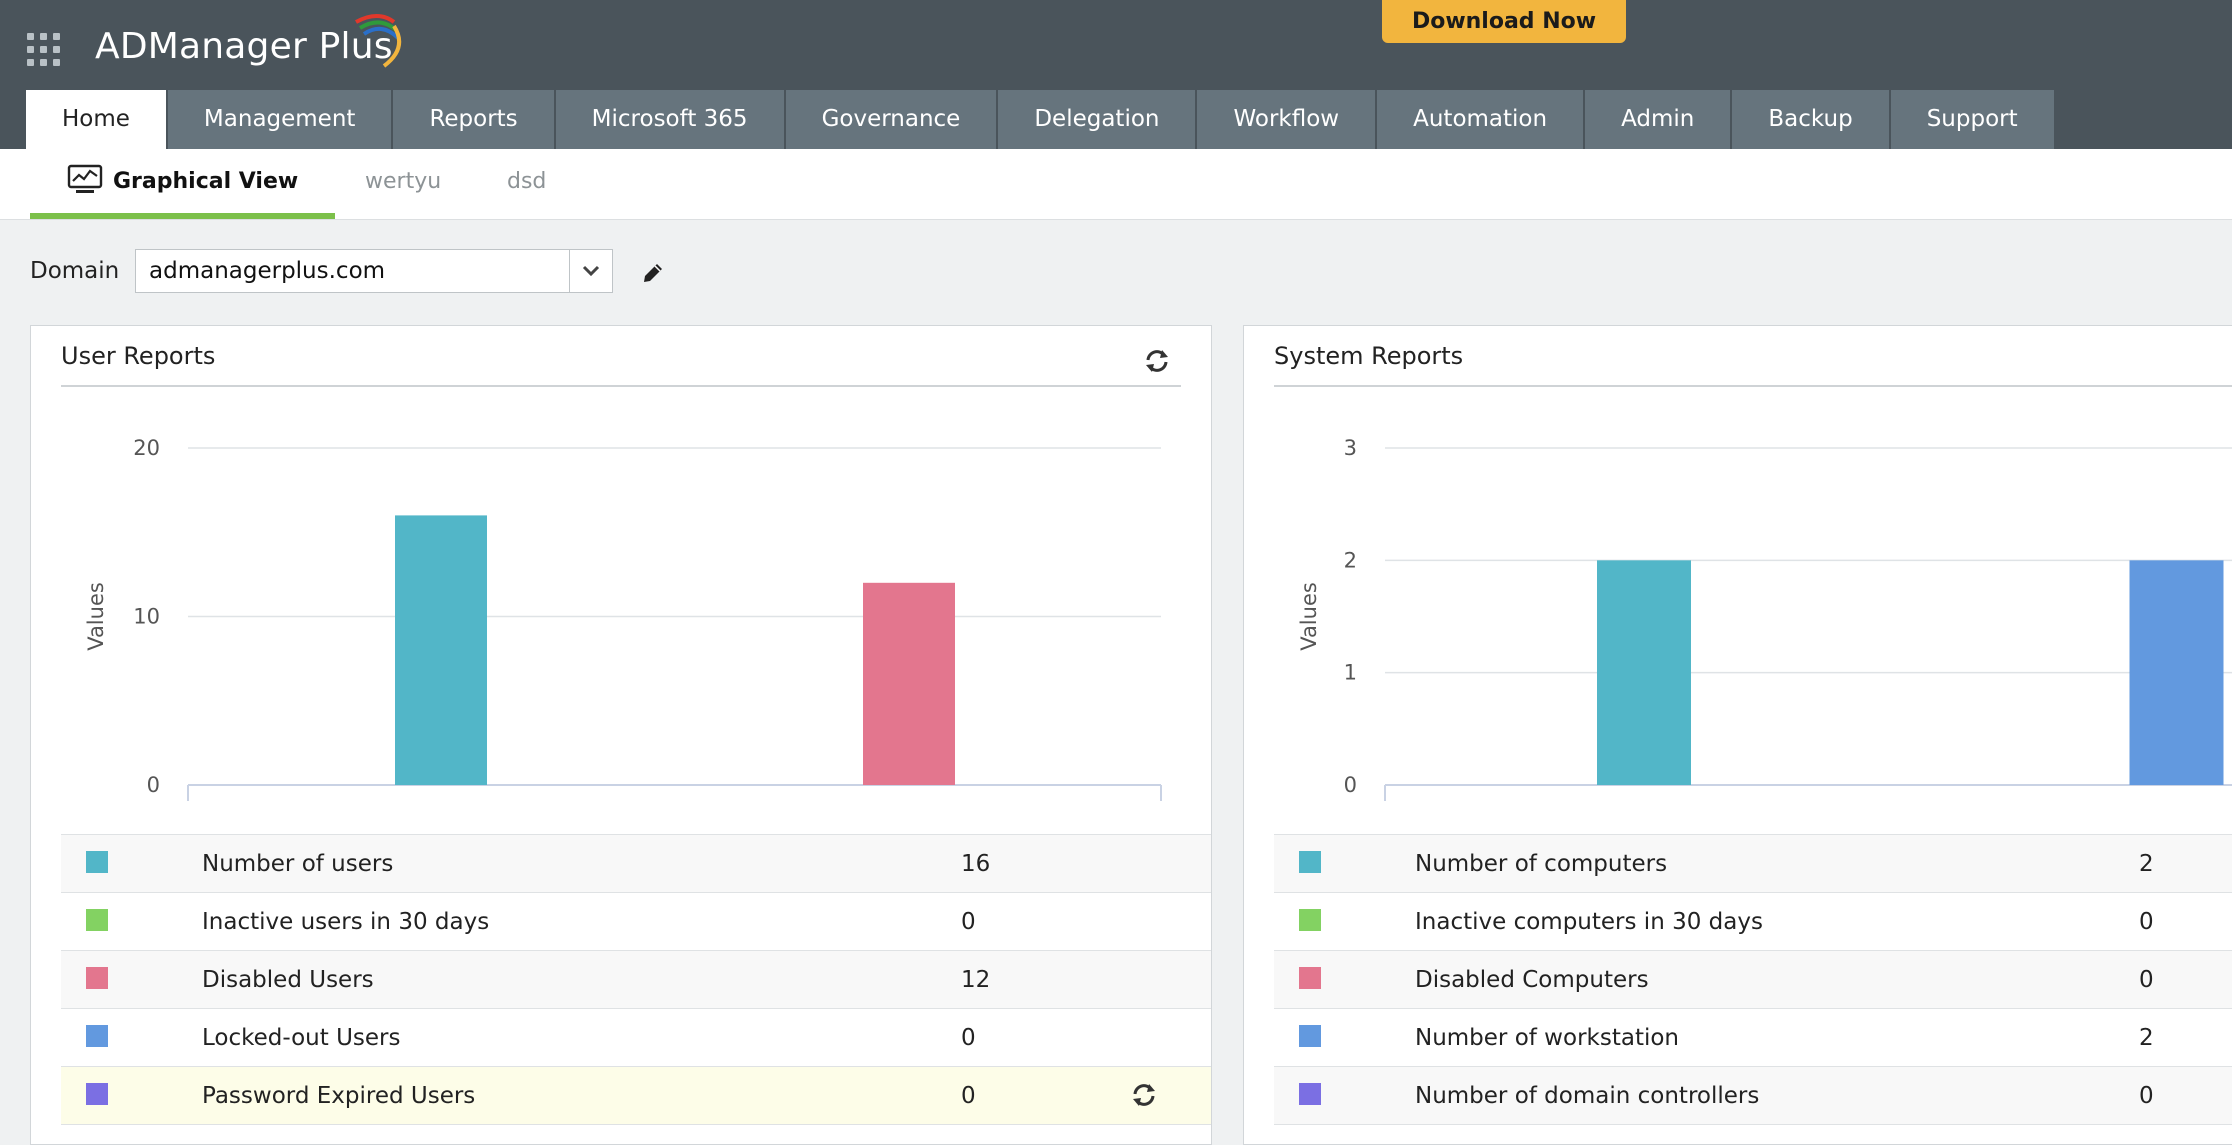 The width and height of the screenshot is (2232, 1145). What do you see at coordinates (441, 650) in the screenshot?
I see `bar-number-of-users` at bounding box center [441, 650].